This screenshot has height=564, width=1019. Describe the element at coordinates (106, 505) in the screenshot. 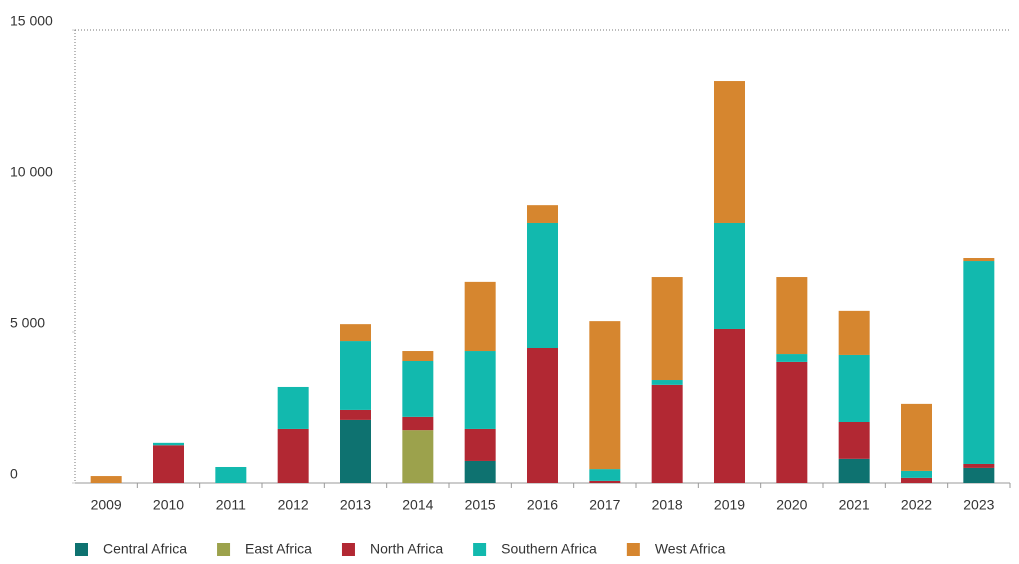

I see `x-tick-label: 2009` at that location.